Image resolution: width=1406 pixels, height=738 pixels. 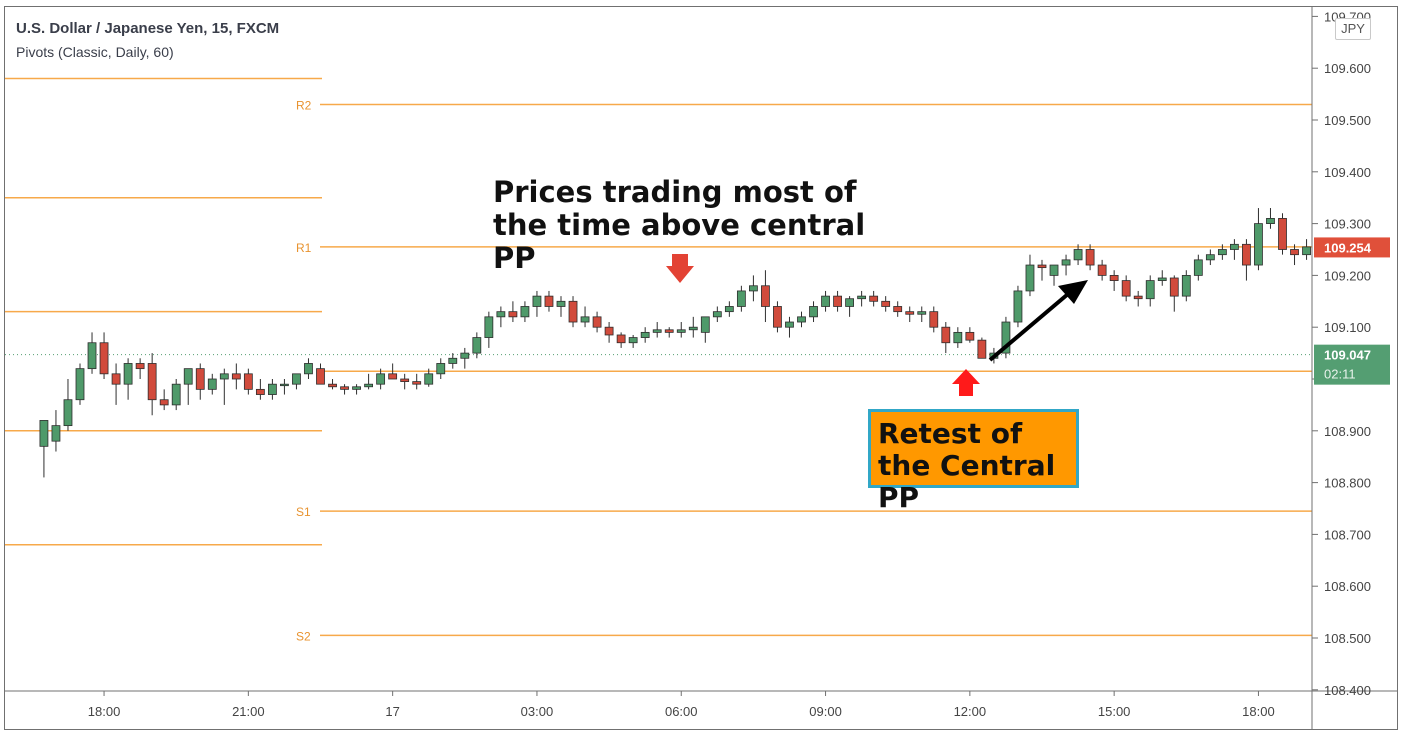 What do you see at coordinates (95, 52) in the screenshot?
I see `indicator-label: Pivots (Classic, Daily, 60)` at bounding box center [95, 52].